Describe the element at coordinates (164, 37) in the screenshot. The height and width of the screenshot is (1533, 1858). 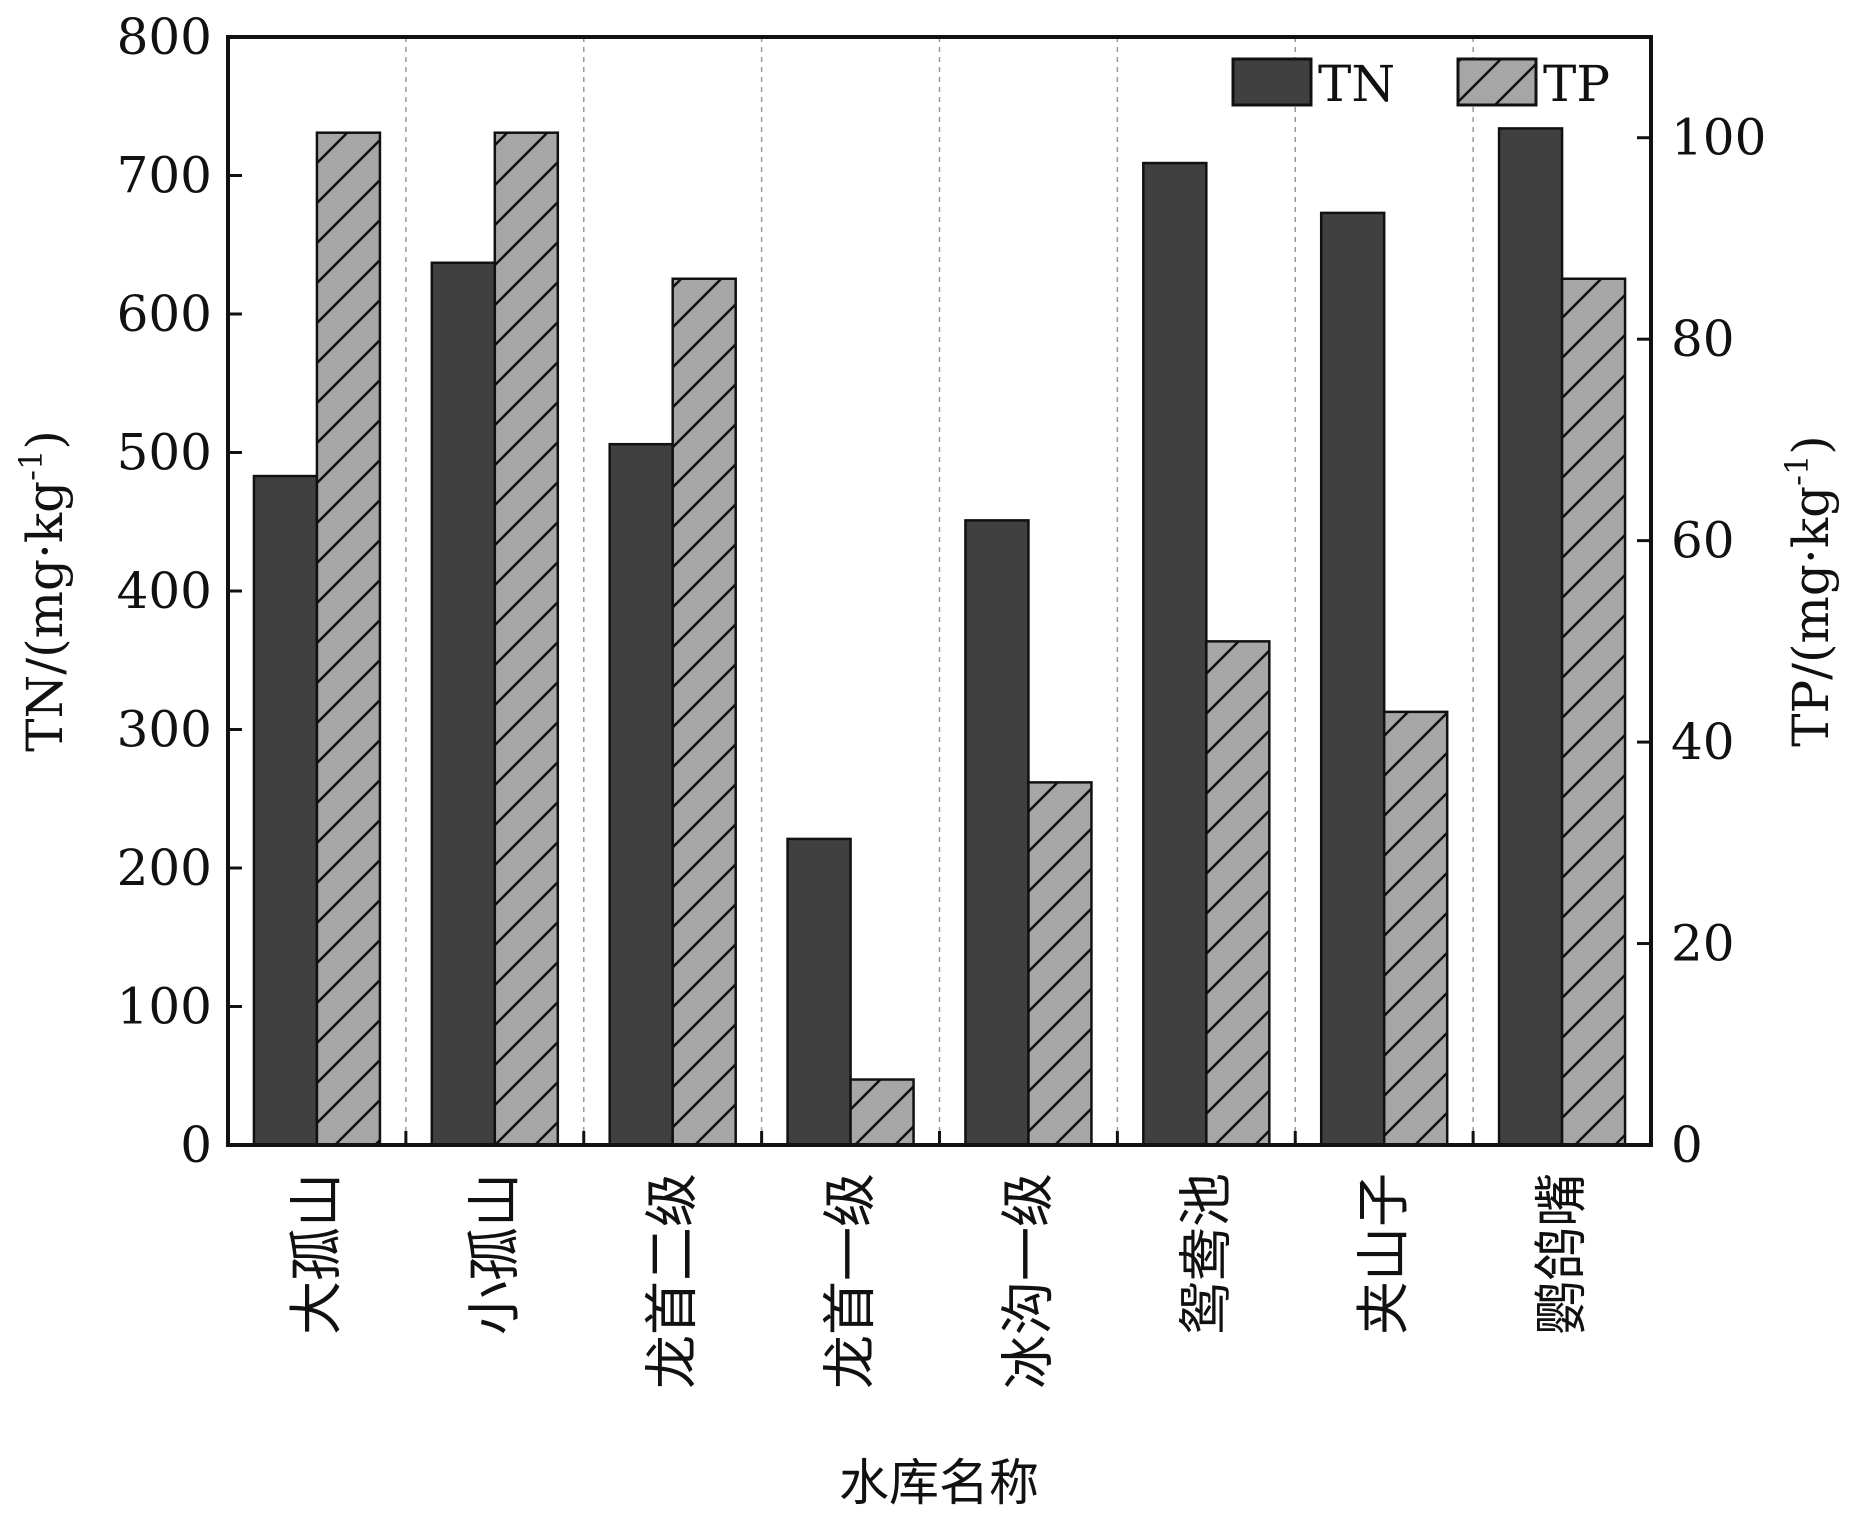
I see `y-tick-label: 800` at that location.